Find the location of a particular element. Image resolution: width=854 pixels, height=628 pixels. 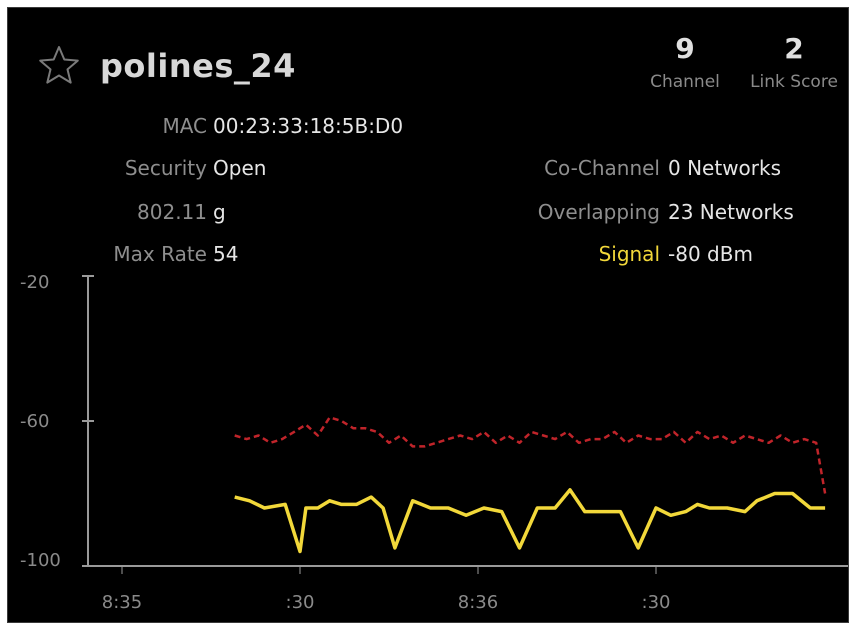

link-score-label: Link Score is located at coordinates (794, 82).